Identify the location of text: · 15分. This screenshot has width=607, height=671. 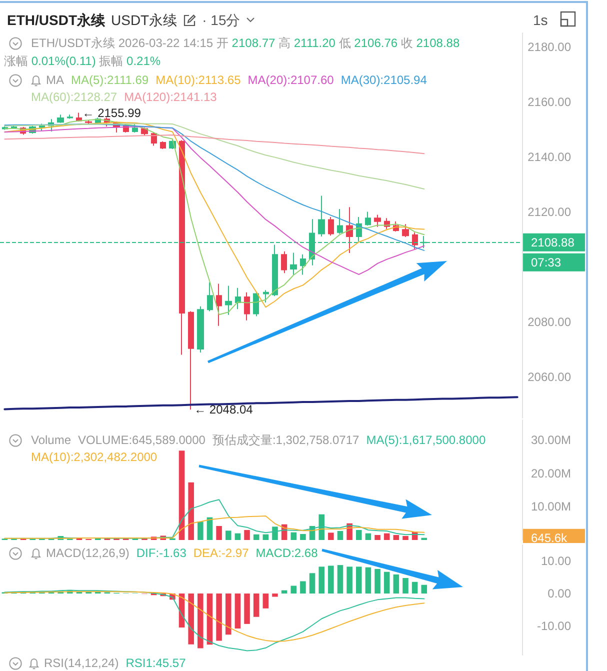
(221, 20).